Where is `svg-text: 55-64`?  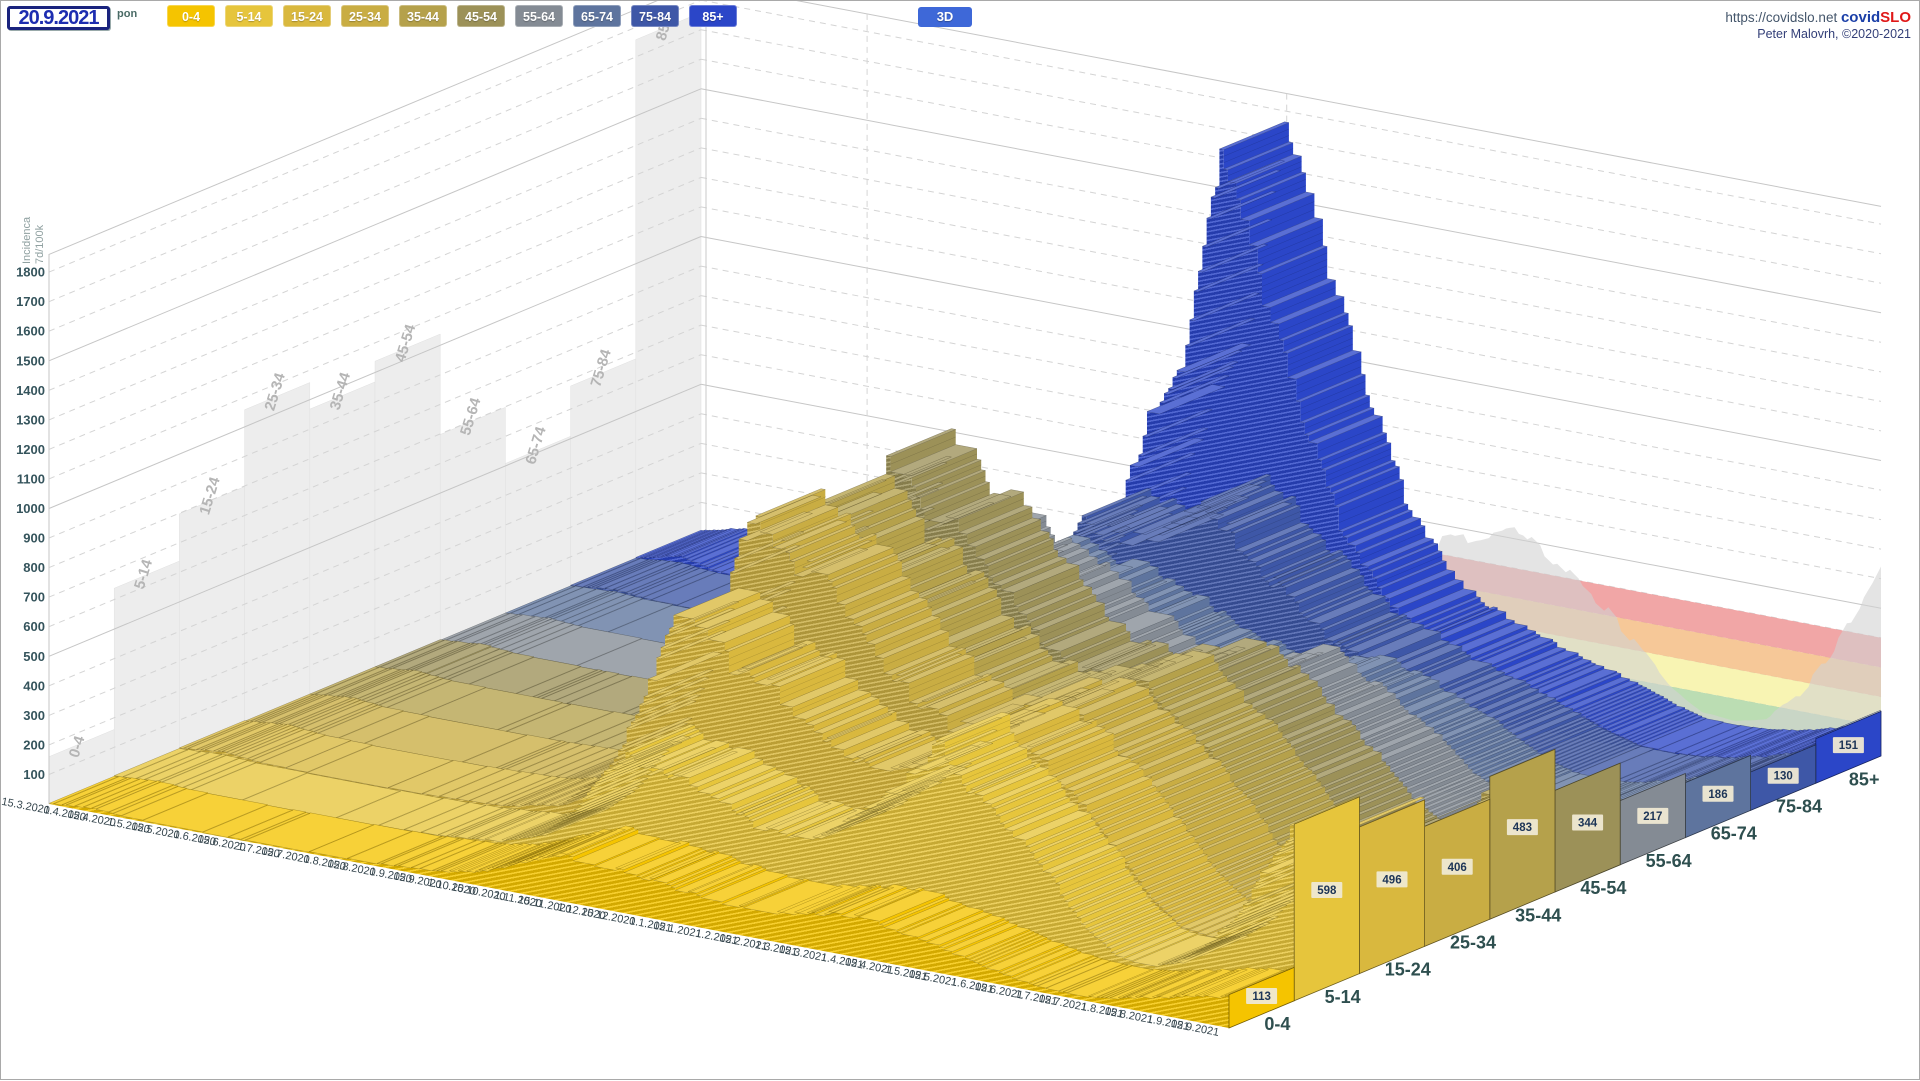 svg-text: 55-64 is located at coordinates (1669, 861).